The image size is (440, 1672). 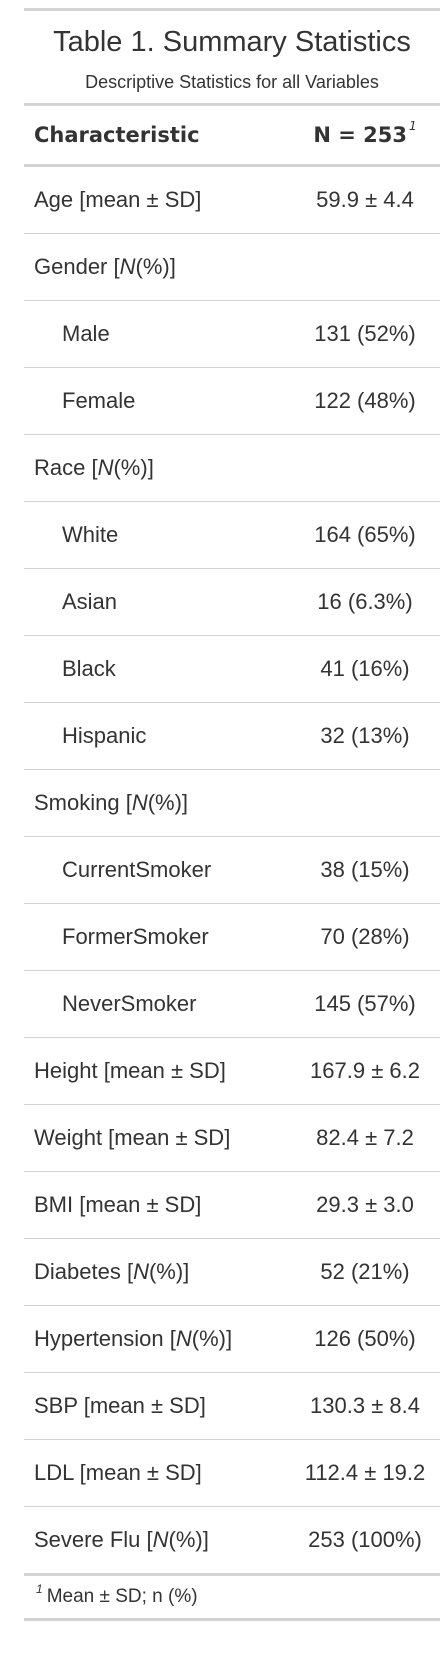 What do you see at coordinates (360, 135) in the screenshot?
I see `column-header-n-label: N = 253` at bounding box center [360, 135].